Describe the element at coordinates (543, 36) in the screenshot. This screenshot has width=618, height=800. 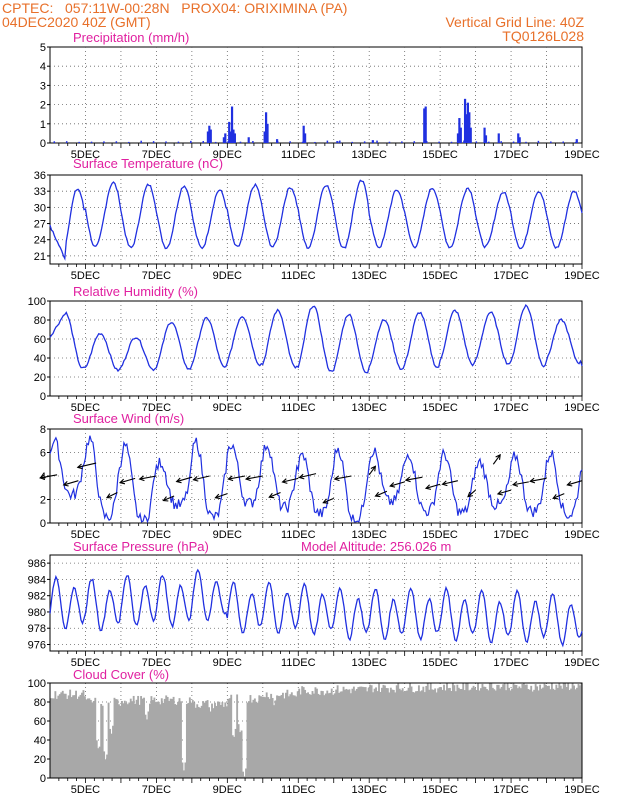
I see `header-model-code: TQ0126L028` at that location.